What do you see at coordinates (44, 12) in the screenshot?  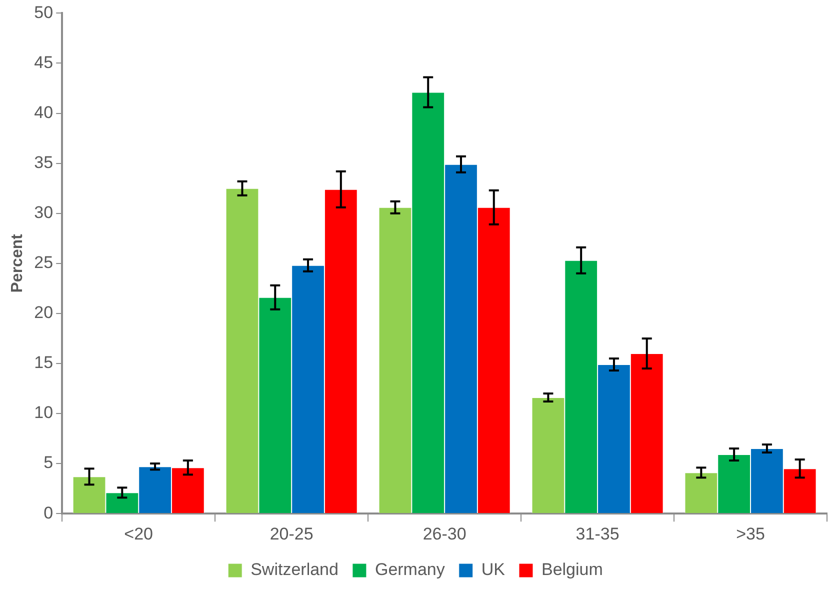 I see `y-tick-label: 50` at bounding box center [44, 12].